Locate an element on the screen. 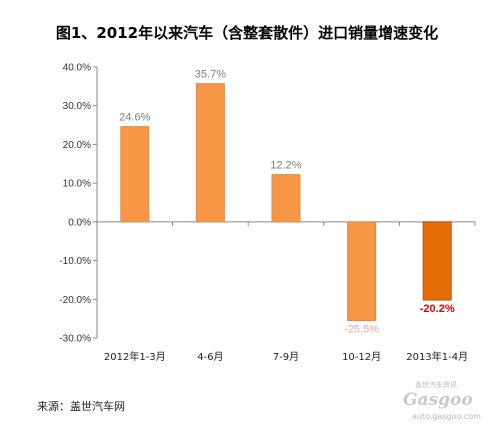 Image resolution: width=495 pixels, height=426 pixels. y-tick-label: 40.0% is located at coordinates (77, 68).